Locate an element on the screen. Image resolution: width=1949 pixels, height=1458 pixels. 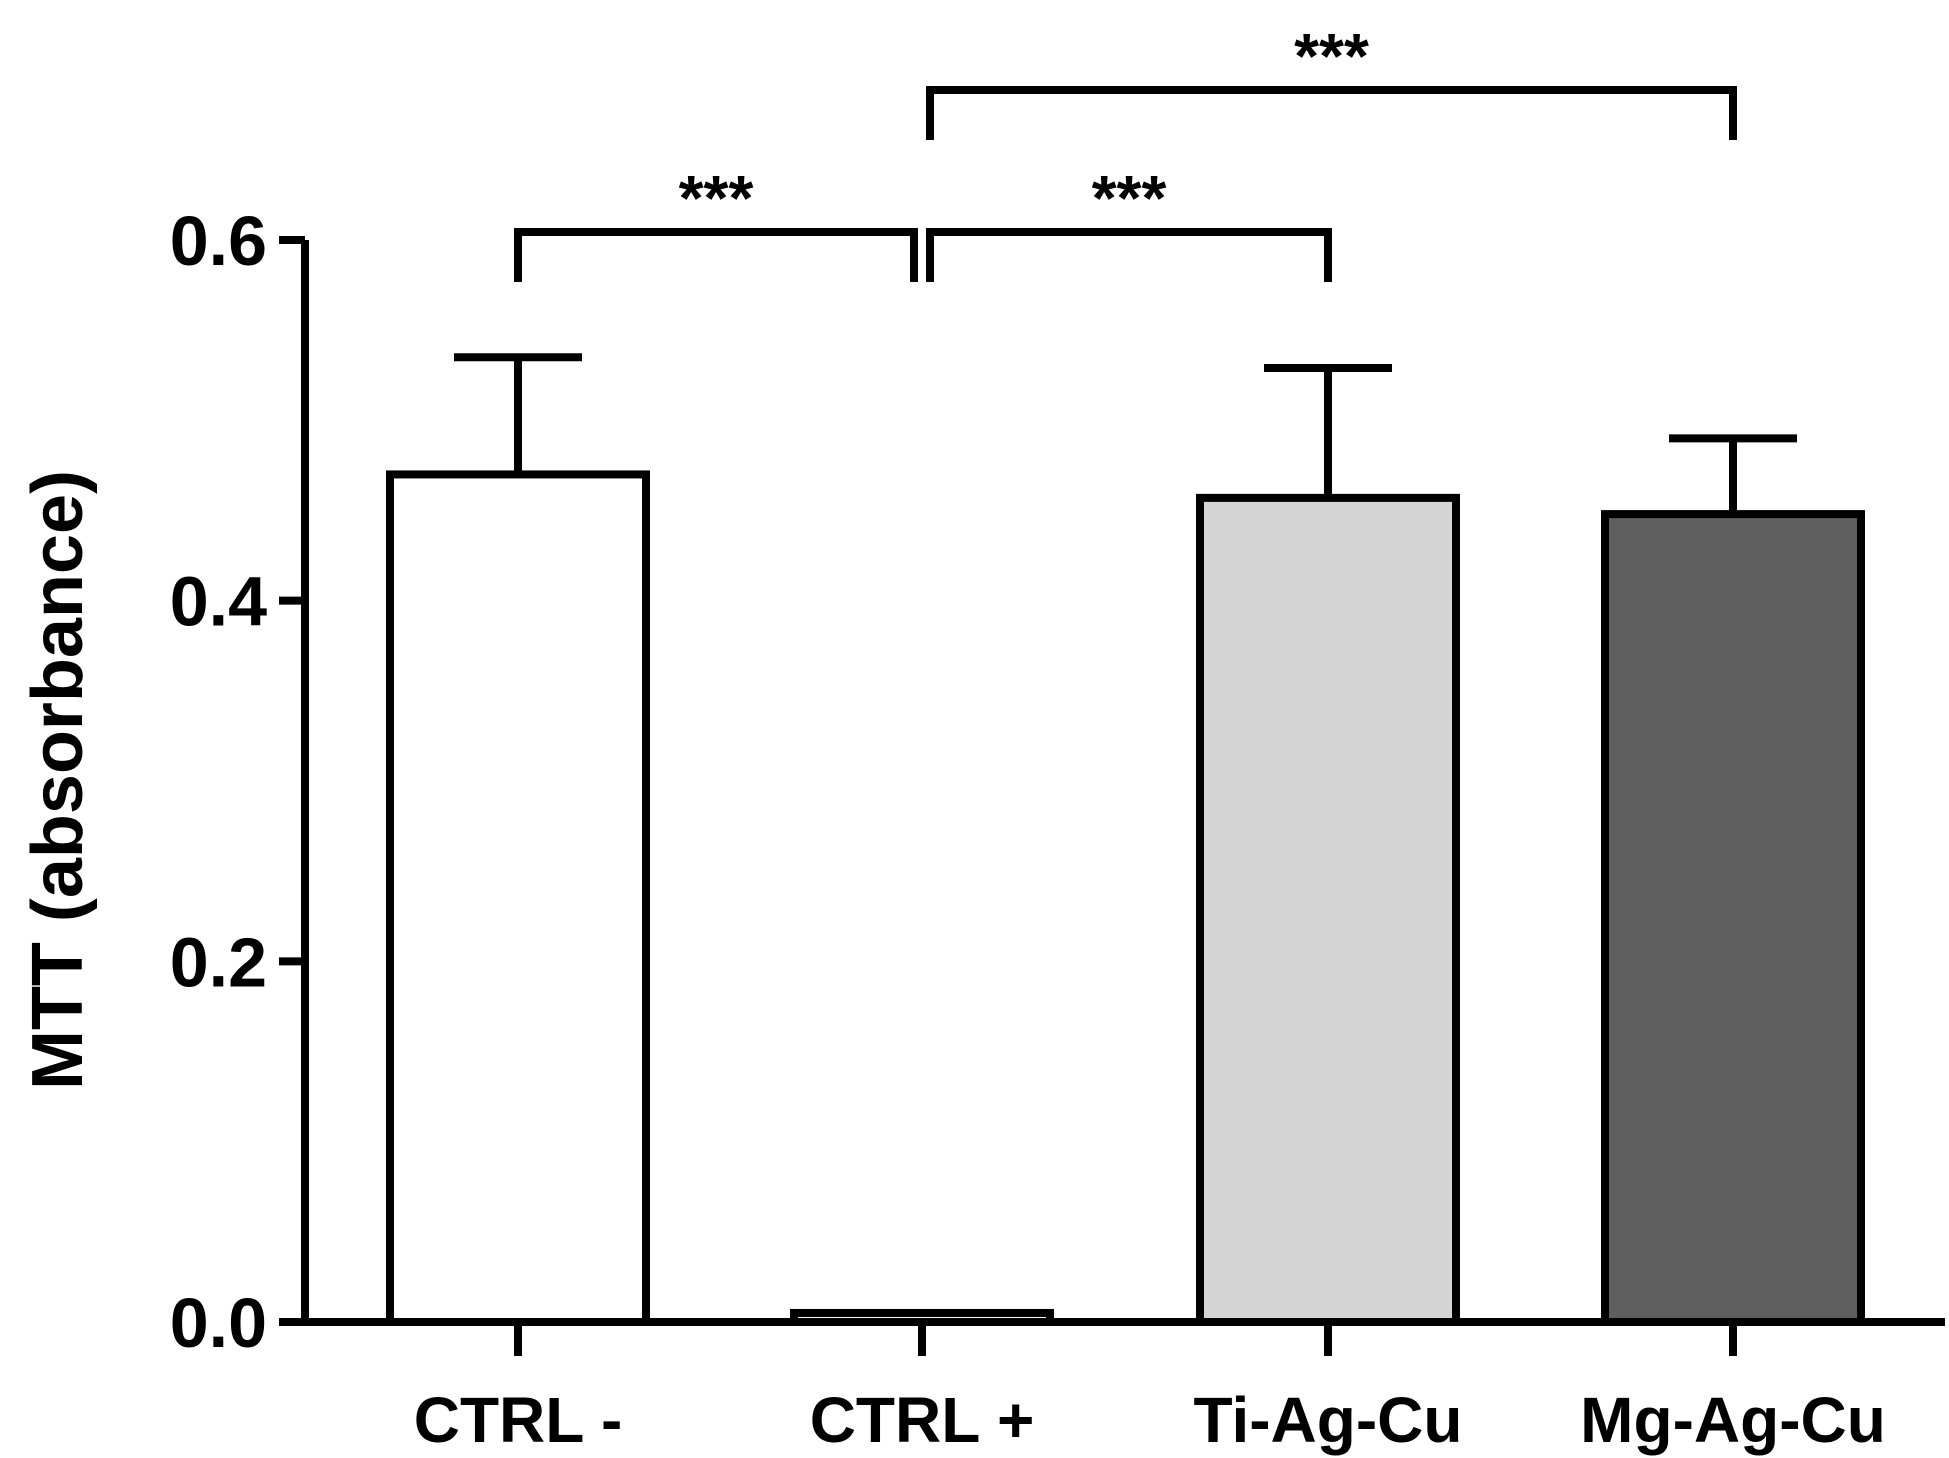
x-tick-label: Ti-Ag-Cu is located at coordinates (1328, 1420).